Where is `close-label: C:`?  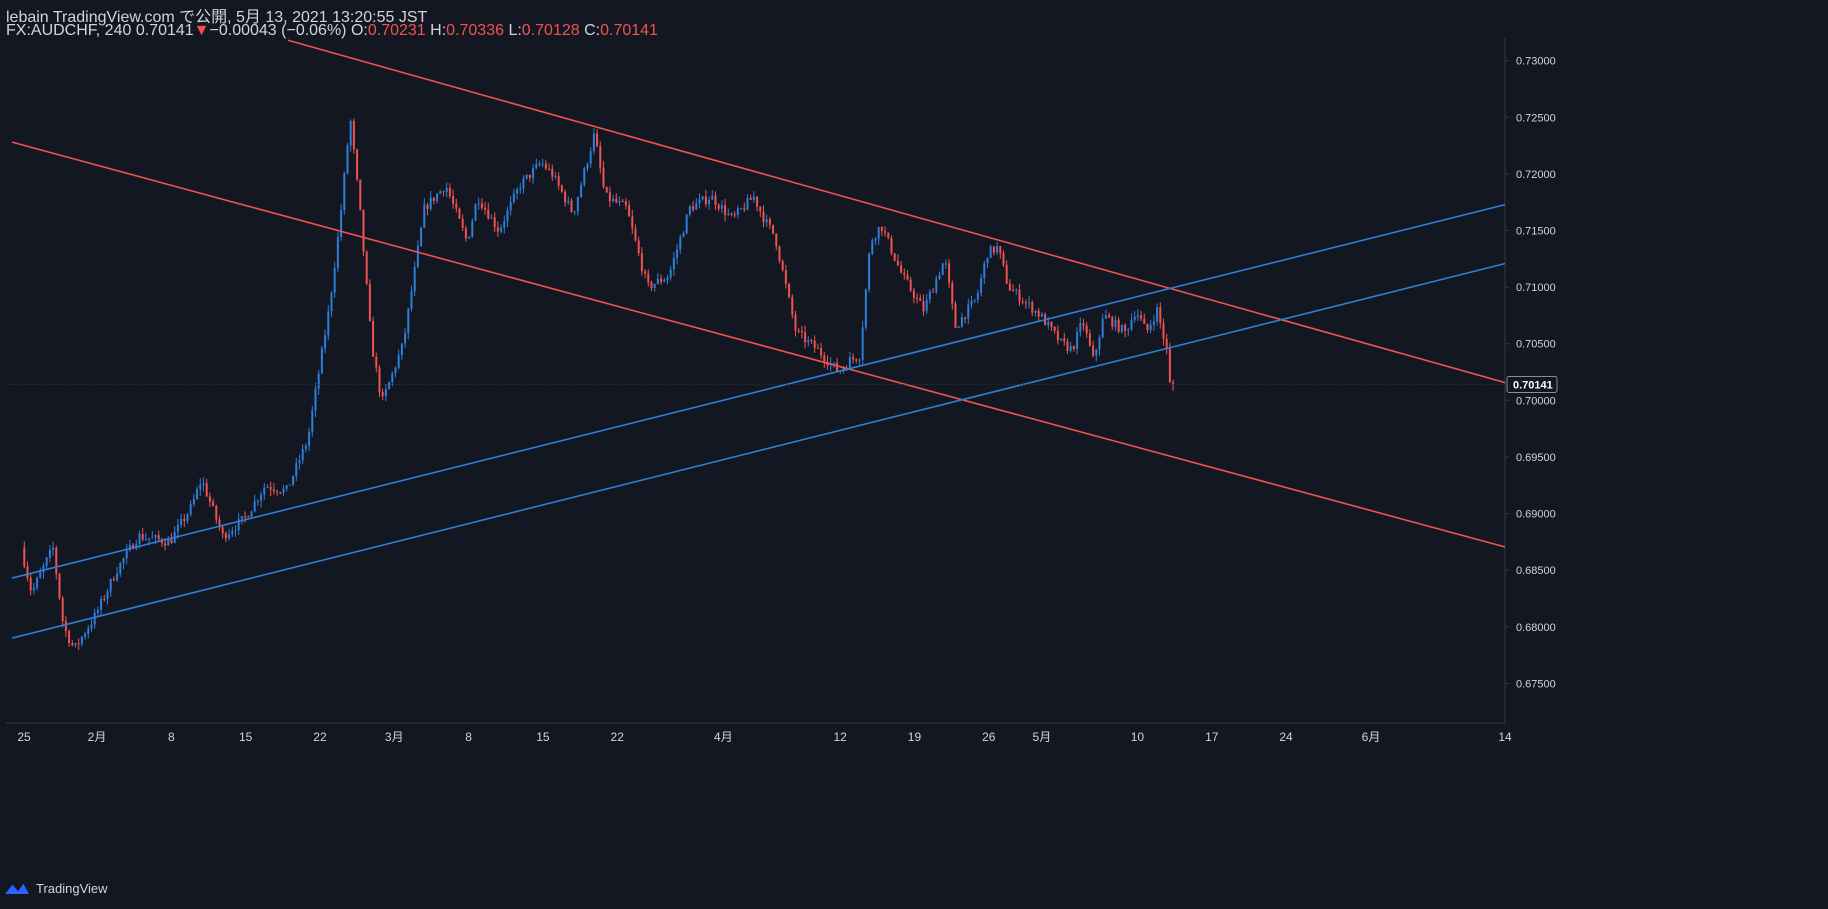 close-label: C: is located at coordinates (592, 30).